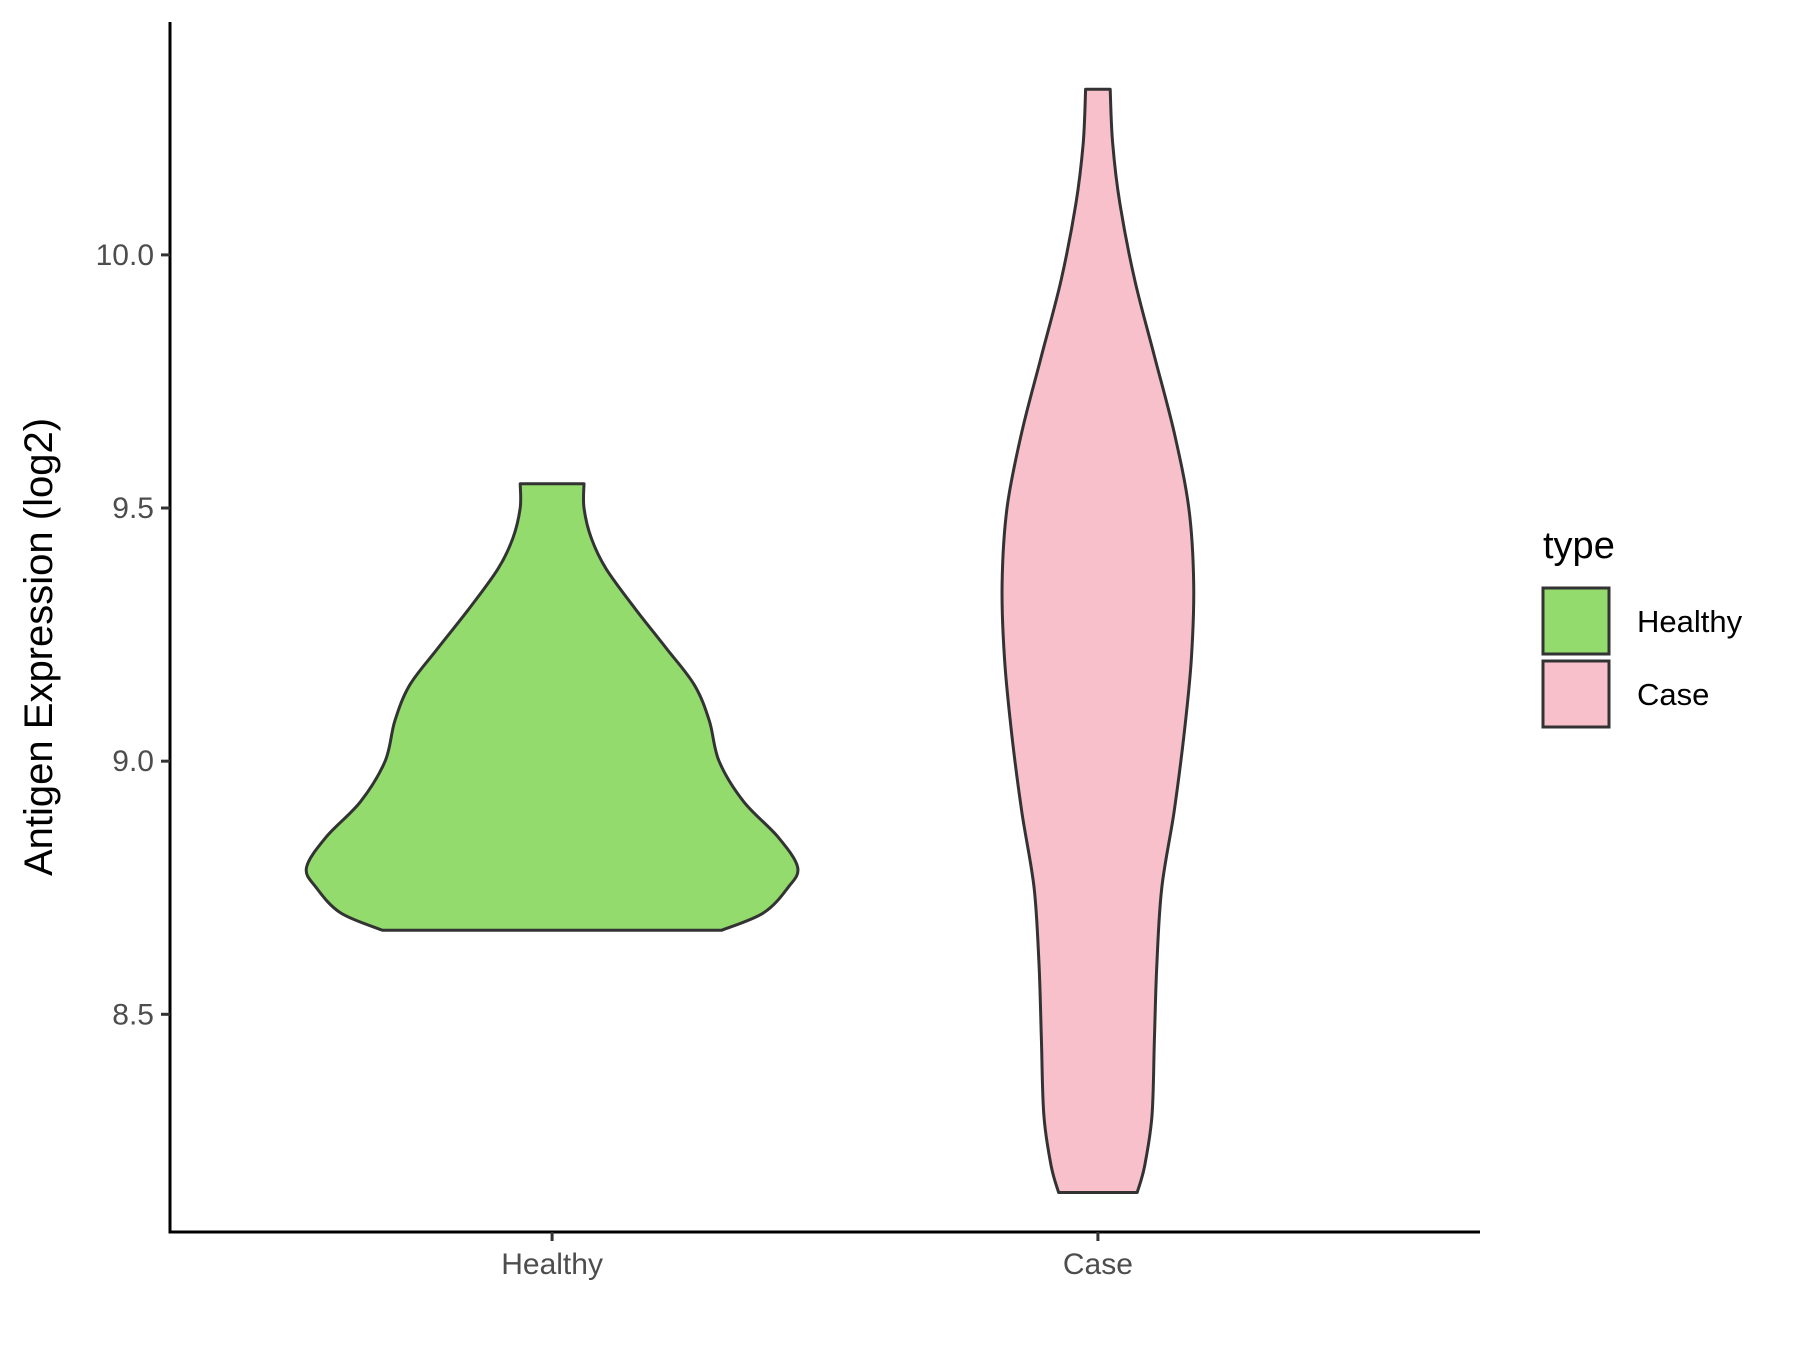 Image resolution: width=1800 pixels, height=1350 pixels. What do you see at coordinates (133, 508) in the screenshot?
I see `y-tick-label: 9.5` at bounding box center [133, 508].